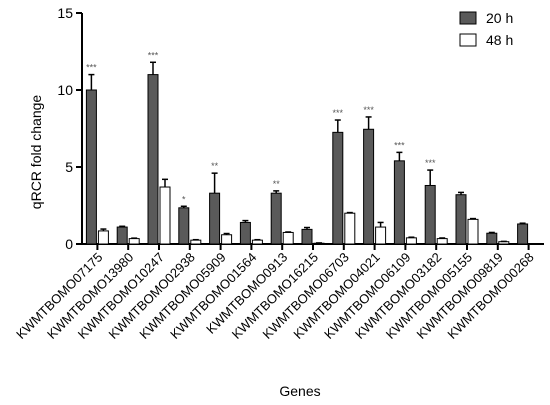 This screenshot has height=405, width=550. What do you see at coordinates (499, 40) in the screenshot?
I see `legend-label: 48 h` at bounding box center [499, 40].